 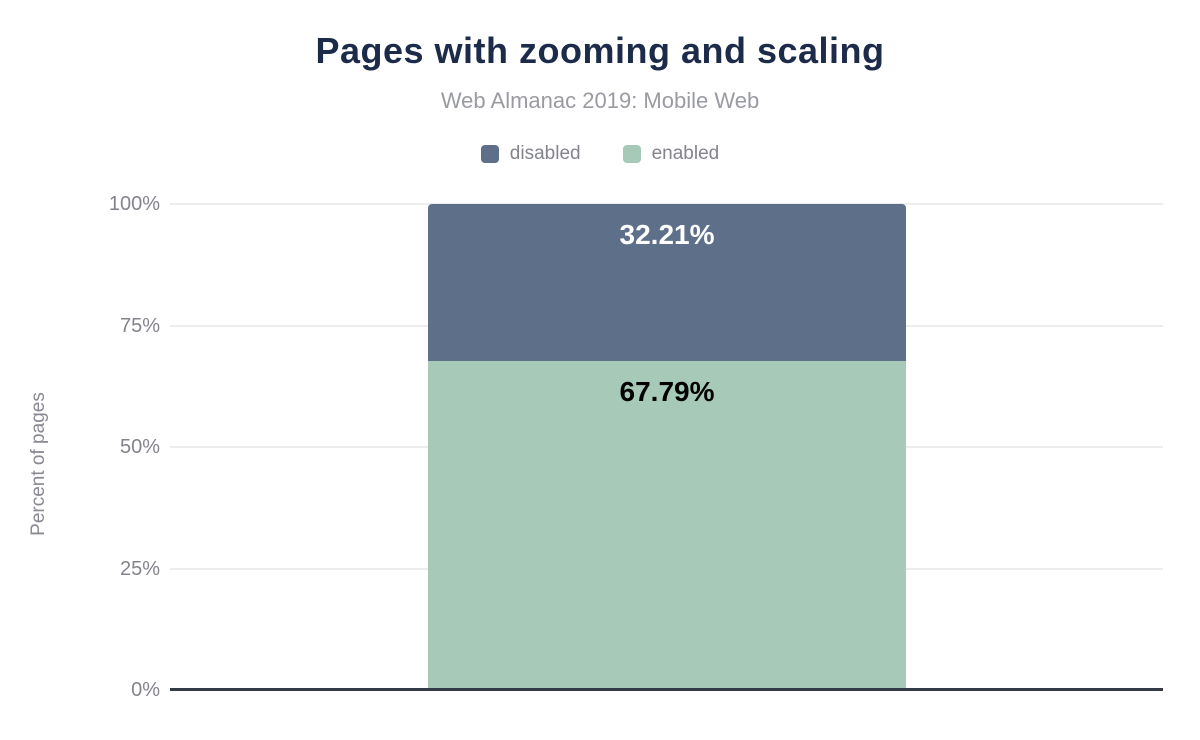 I want to click on y-tick-0: 0%, so click(x=145, y=690).